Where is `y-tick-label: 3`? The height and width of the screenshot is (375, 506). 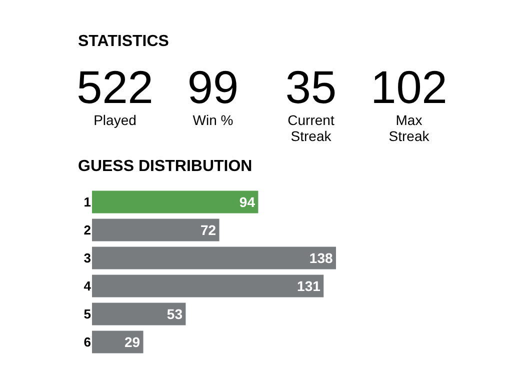
y-tick-label: 3 is located at coordinates (87, 258).